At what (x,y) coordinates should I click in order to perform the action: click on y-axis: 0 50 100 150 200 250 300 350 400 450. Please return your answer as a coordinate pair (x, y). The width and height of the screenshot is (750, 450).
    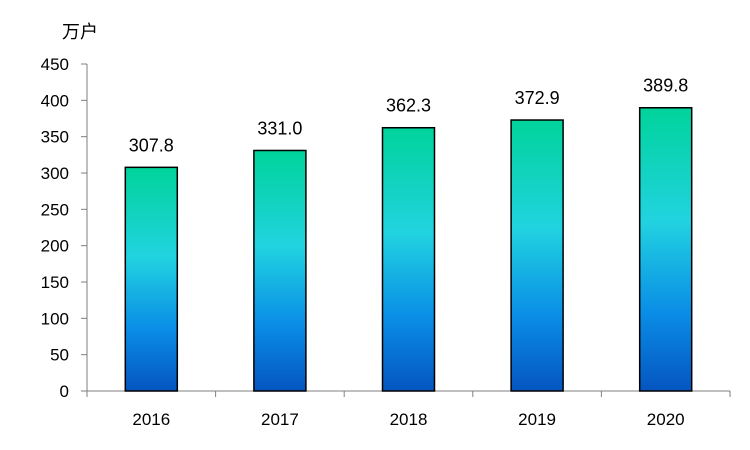
    Looking at the image, I should click on (64, 228).